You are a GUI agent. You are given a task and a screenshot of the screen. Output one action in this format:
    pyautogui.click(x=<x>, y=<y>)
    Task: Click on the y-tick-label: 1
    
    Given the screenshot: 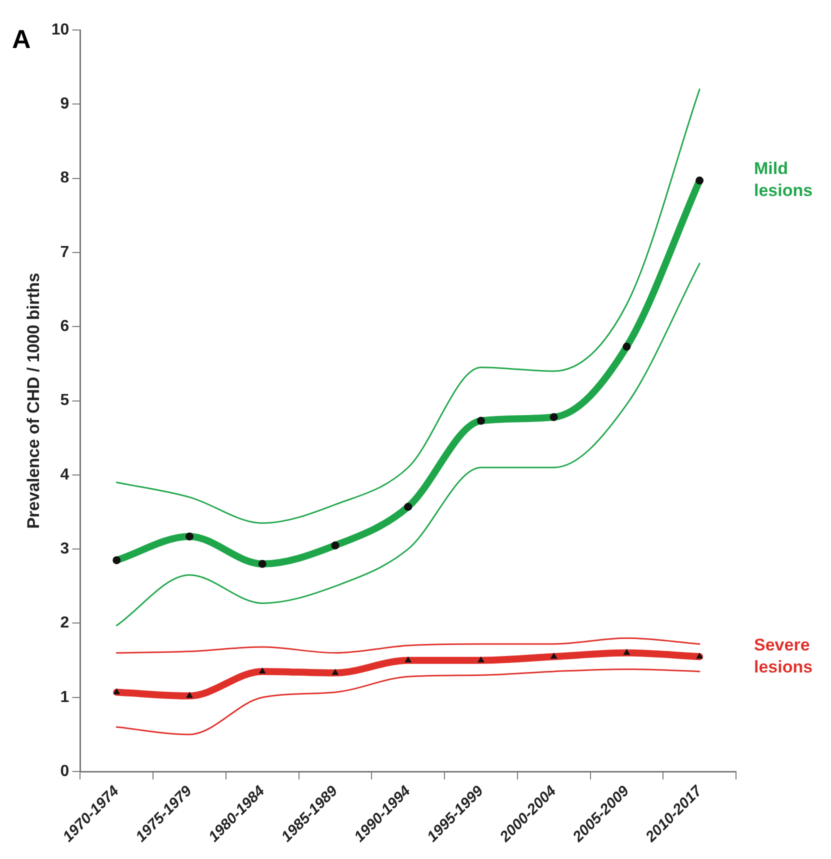 What is the action you would take?
    pyautogui.click(x=65, y=697)
    